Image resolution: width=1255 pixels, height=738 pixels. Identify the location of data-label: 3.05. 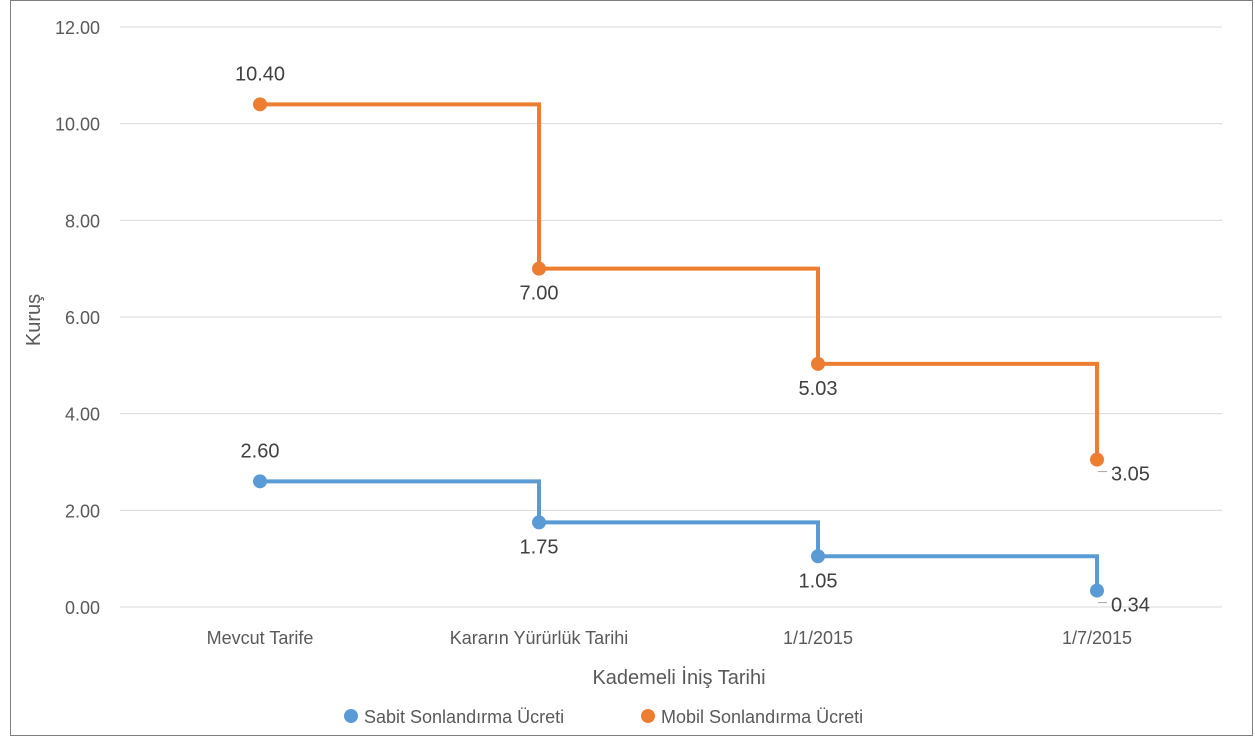
(1130, 475).